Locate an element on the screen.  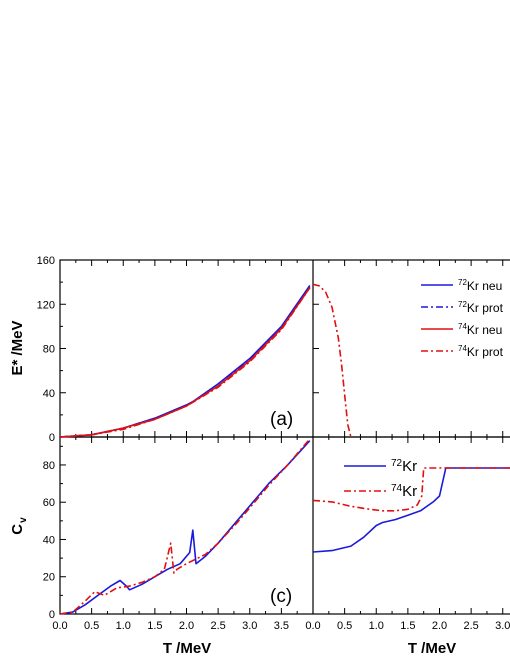
y-tick-label-c: 60 is located at coordinates (49, 503).